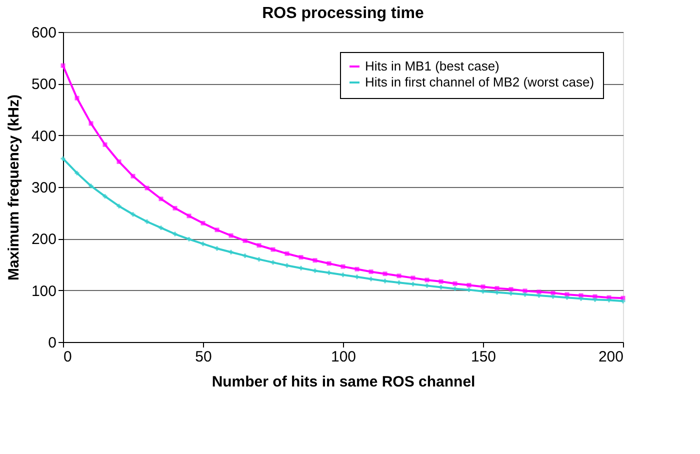 Image resolution: width=700 pixels, height=454 pixels. I want to click on x-tick-label: 150, so click(483, 357).